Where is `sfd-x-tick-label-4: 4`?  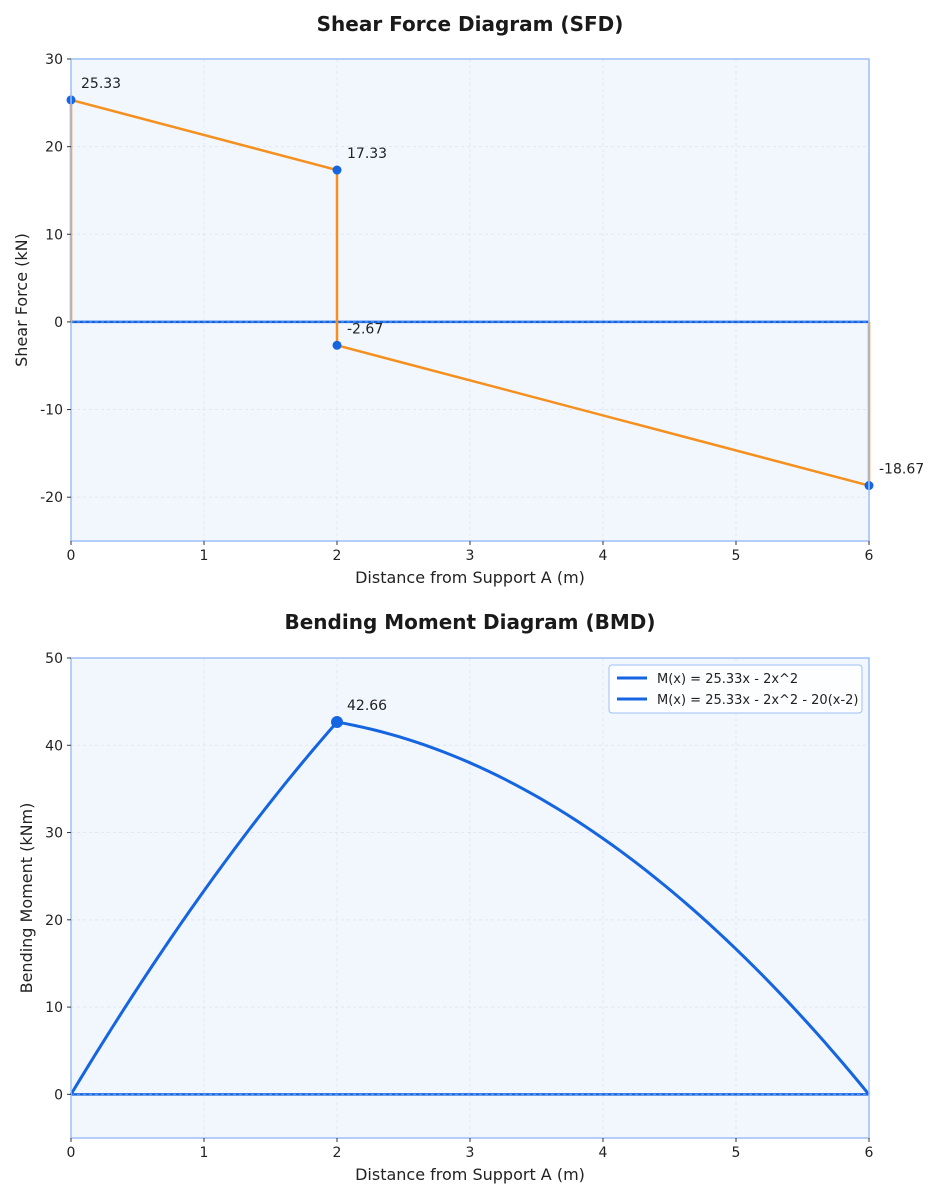
sfd-x-tick-label-4: 4 is located at coordinates (603, 556).